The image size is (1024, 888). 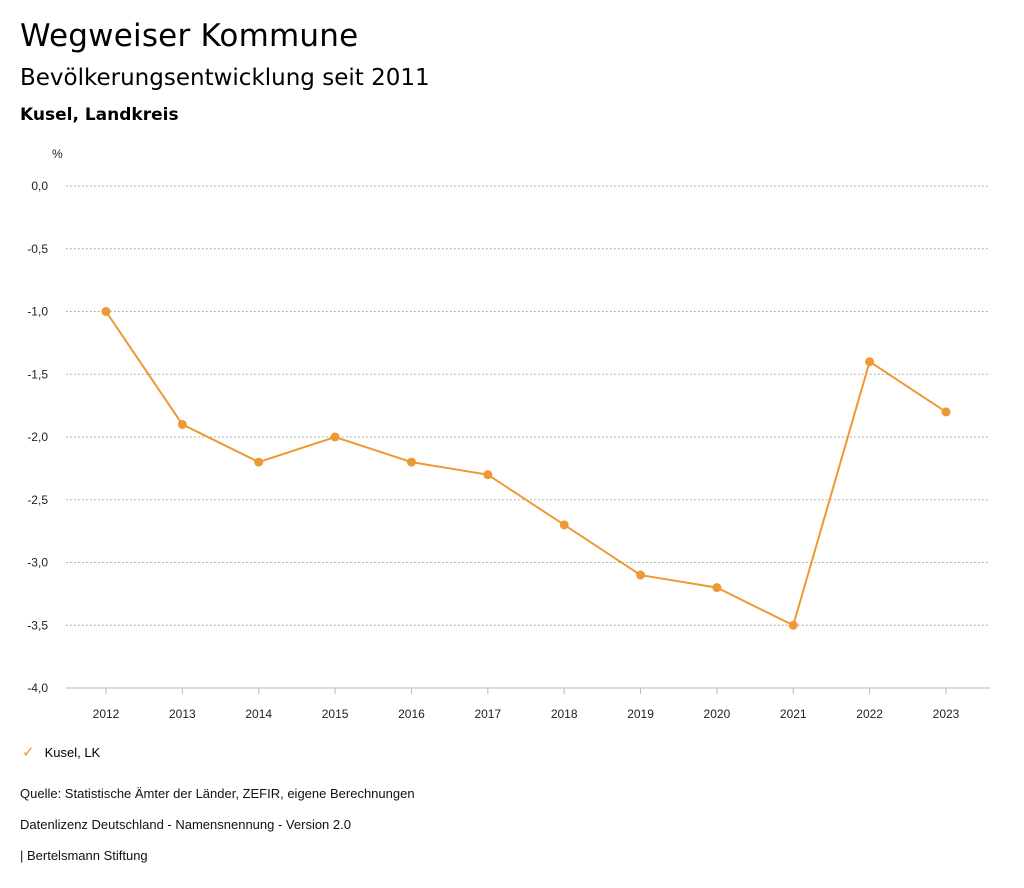 What do you see at coordinates (411, 714) in the screenshot?
I see `x-tick-label: 2016` at bounding box center [411, 714].